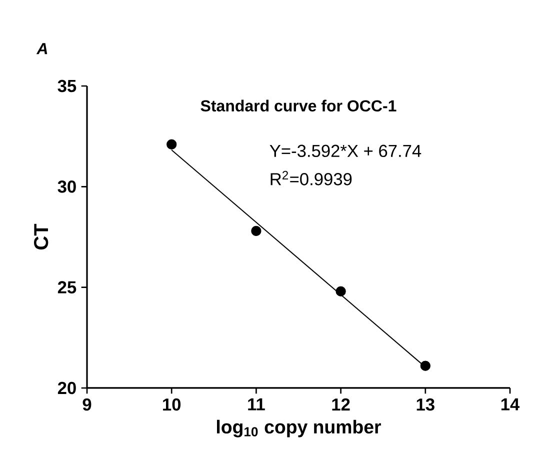  I want to click on x-tick-label: 13, so click(425, 404).